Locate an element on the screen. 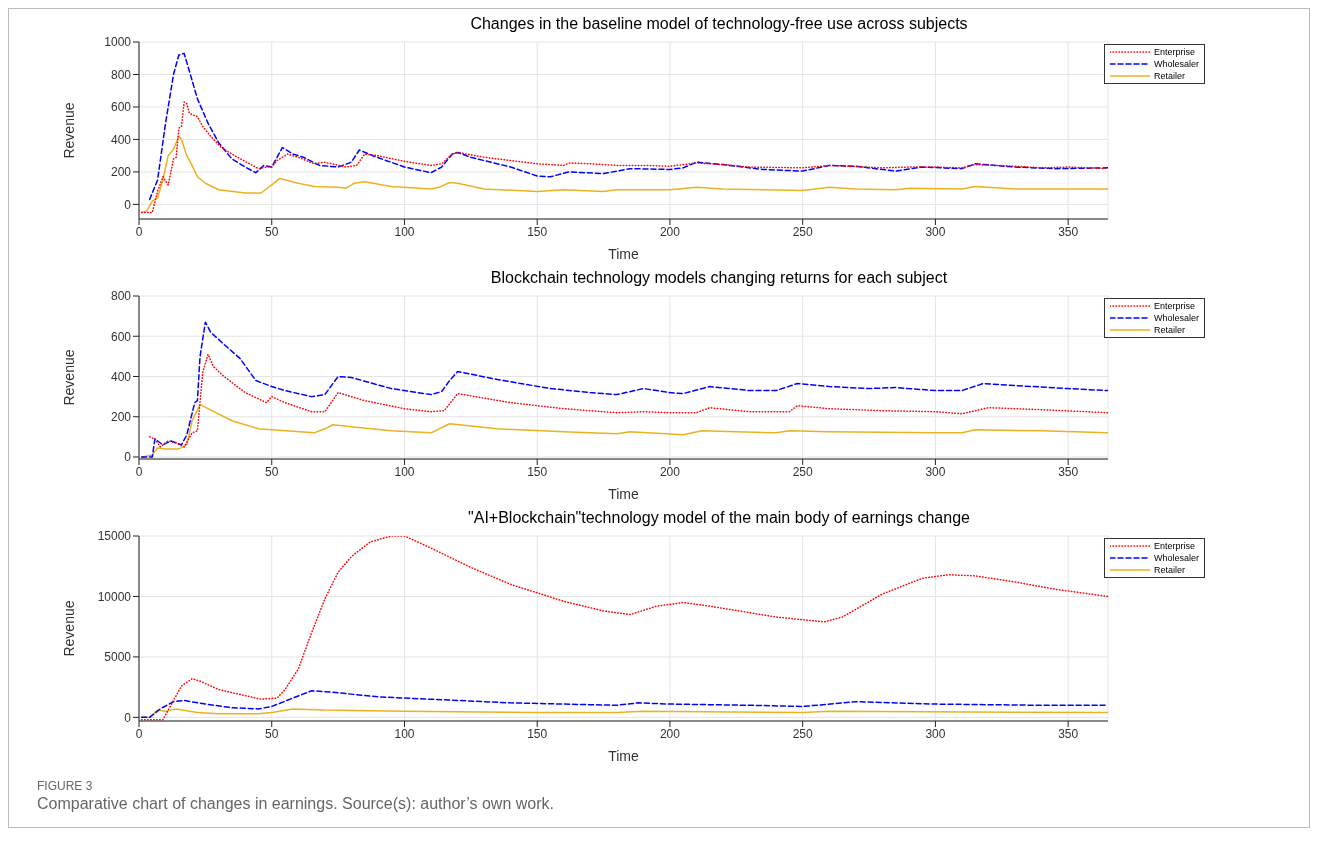 This screenshot has height=852, width=1325. caption: FIGURE 3 is located at coordinates (65, 786).